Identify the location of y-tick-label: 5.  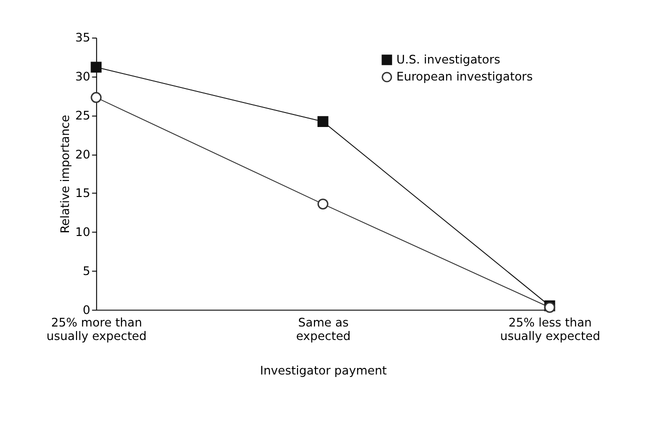
(86, 271).